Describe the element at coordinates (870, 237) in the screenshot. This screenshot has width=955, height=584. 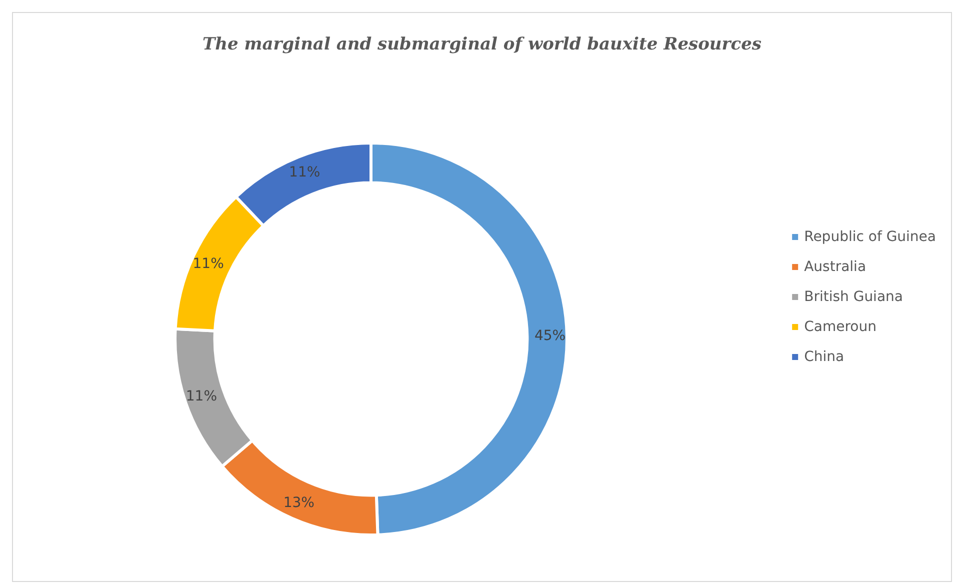
I see `legend-label: Republic of Guinea` at that location.